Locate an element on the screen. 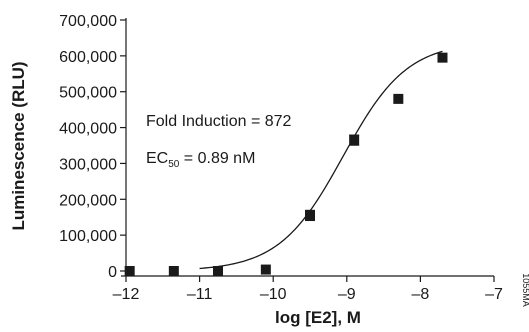  y-tick-label: 400,000 is located at coordinates (88, 129).